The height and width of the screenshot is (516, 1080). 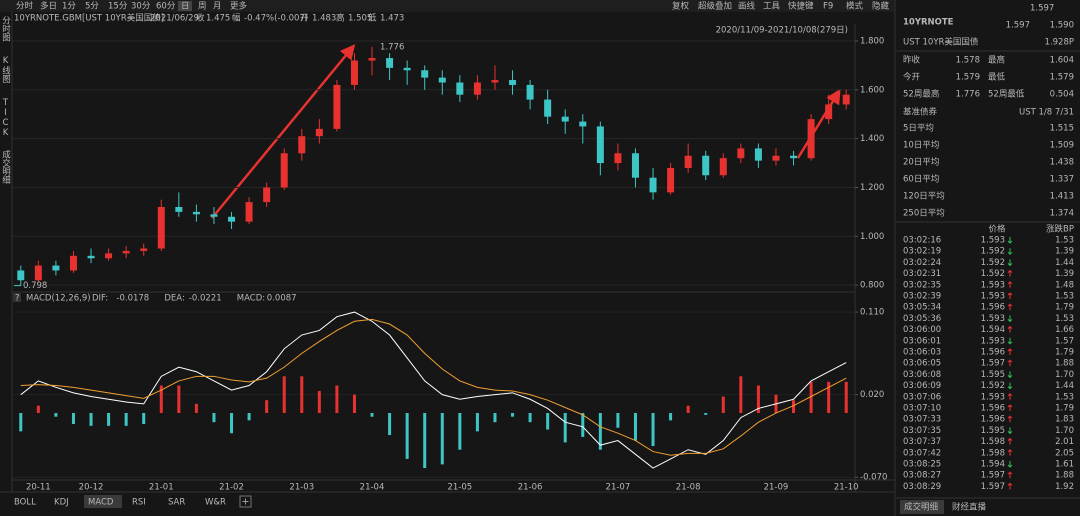 I want to click on add-tab-button, so click(x=245, y=501).